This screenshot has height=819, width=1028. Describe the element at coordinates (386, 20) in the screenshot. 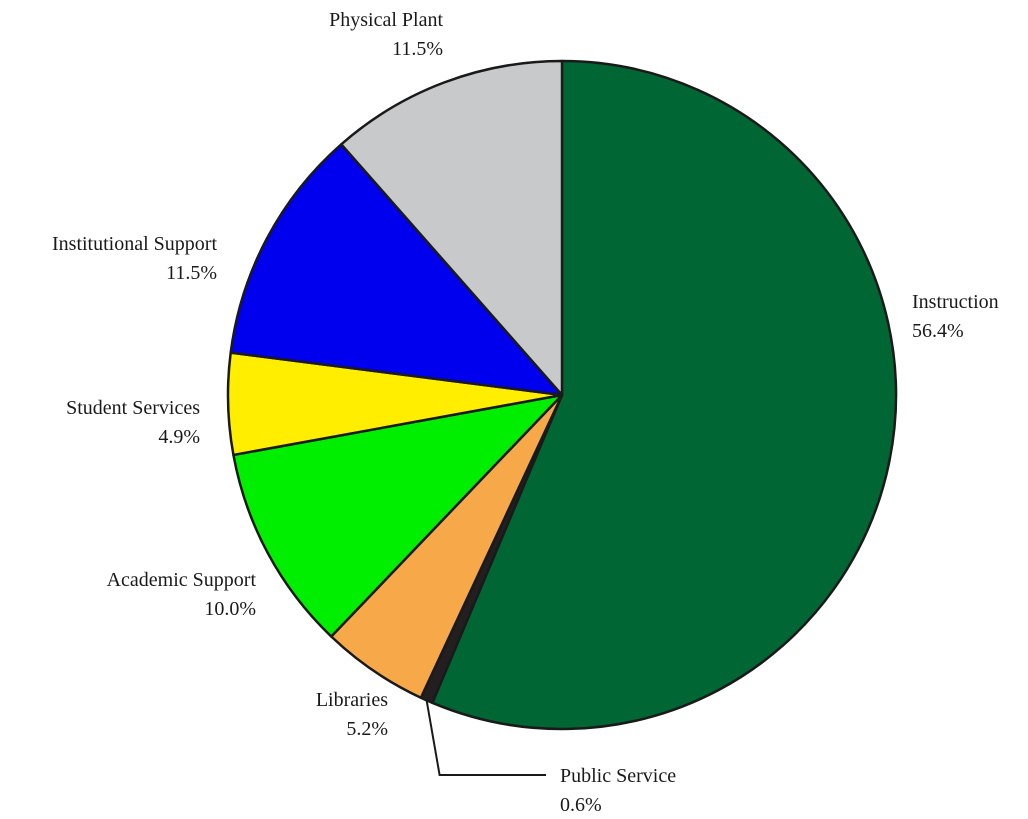

I see `slice-label-physical-plant: Physical Plant` at that location.